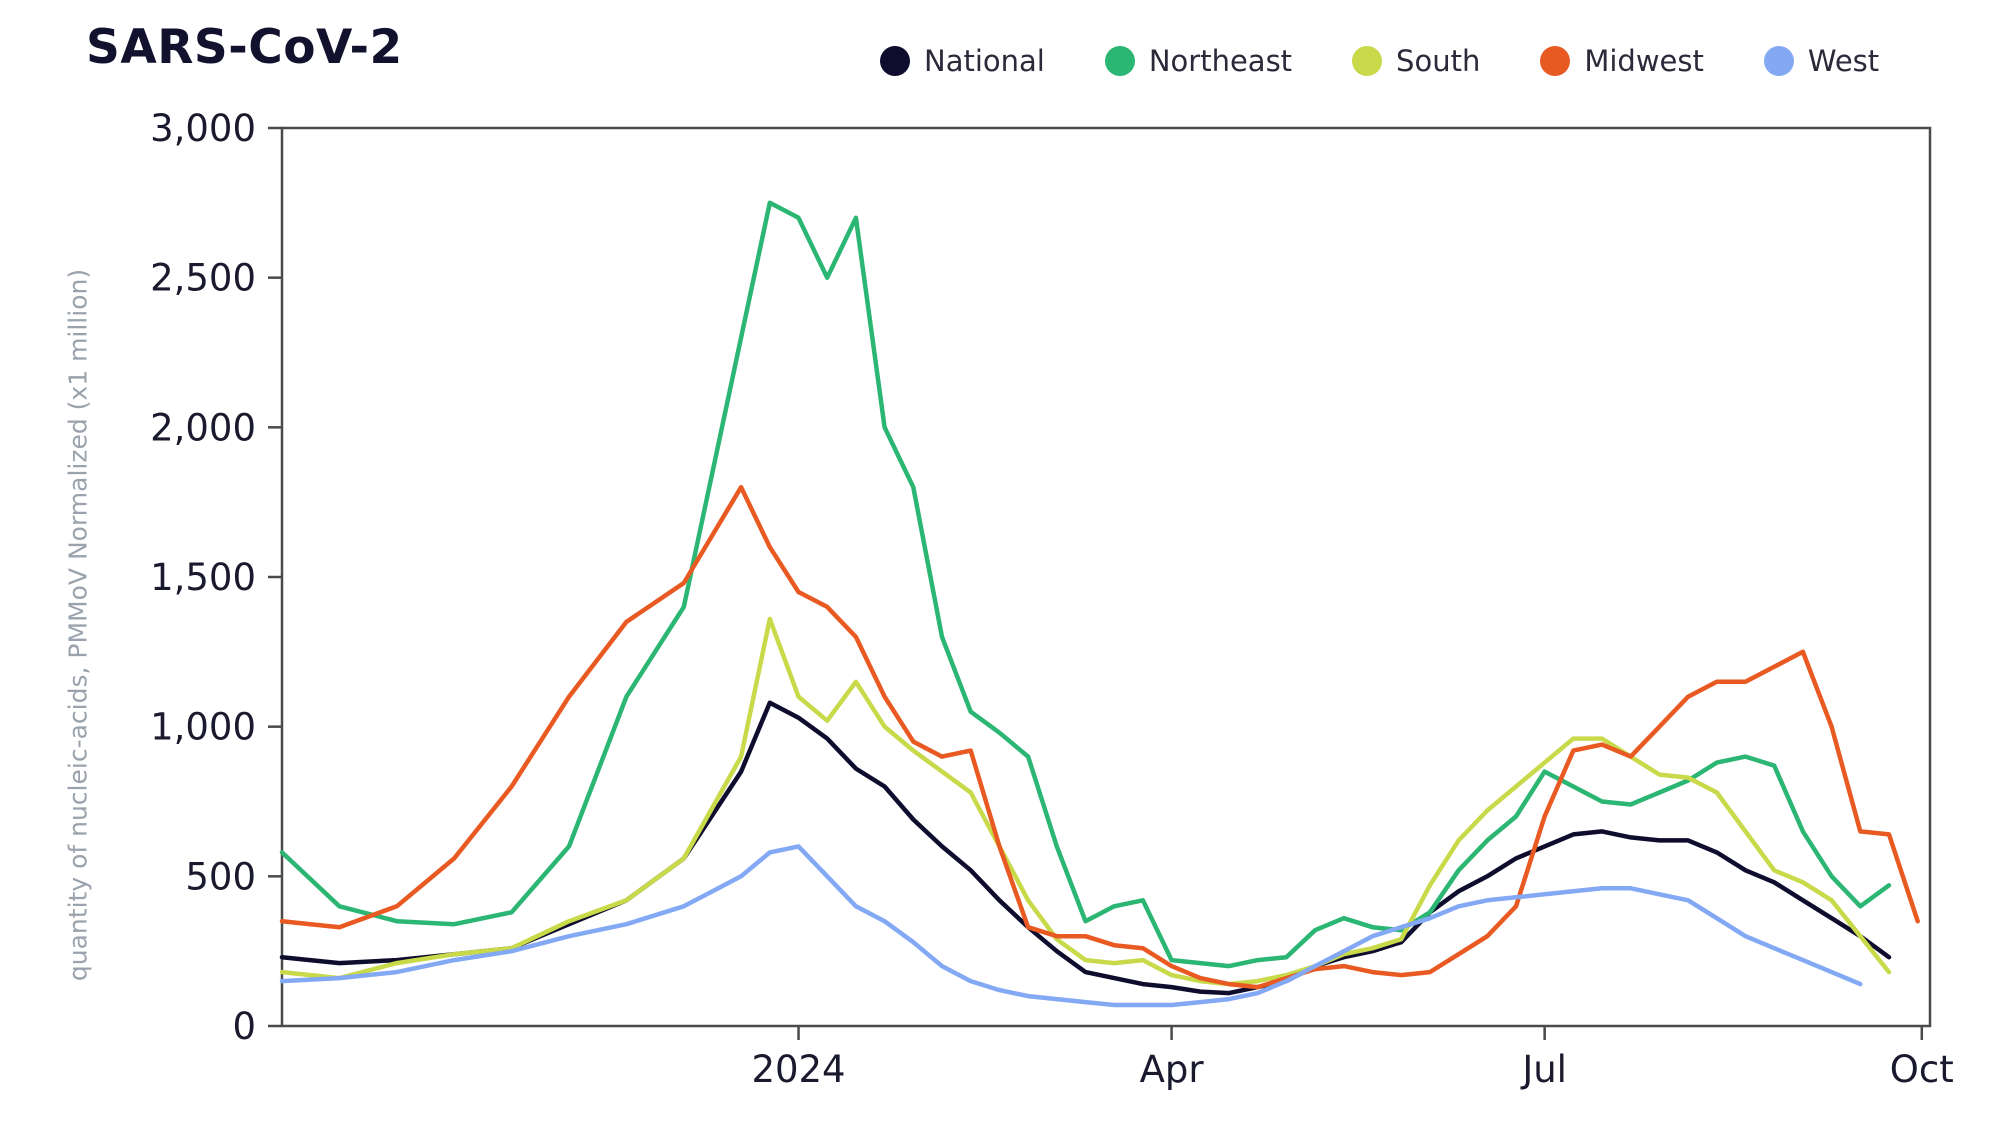  What do you see at coordinates (1922, 1069) in the screenshot?
I see `x-tick-label: Oct` at bounding box center [1922, 1069].